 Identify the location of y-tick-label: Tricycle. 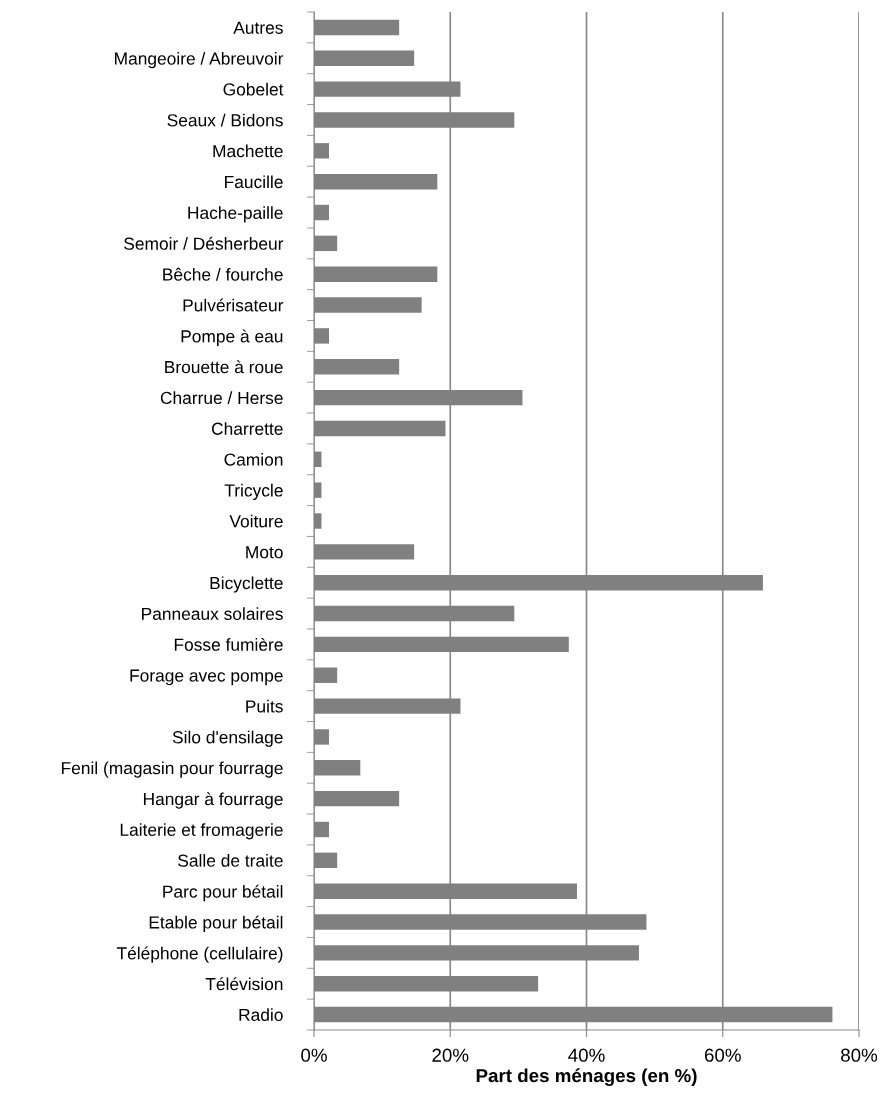
(253, 492).